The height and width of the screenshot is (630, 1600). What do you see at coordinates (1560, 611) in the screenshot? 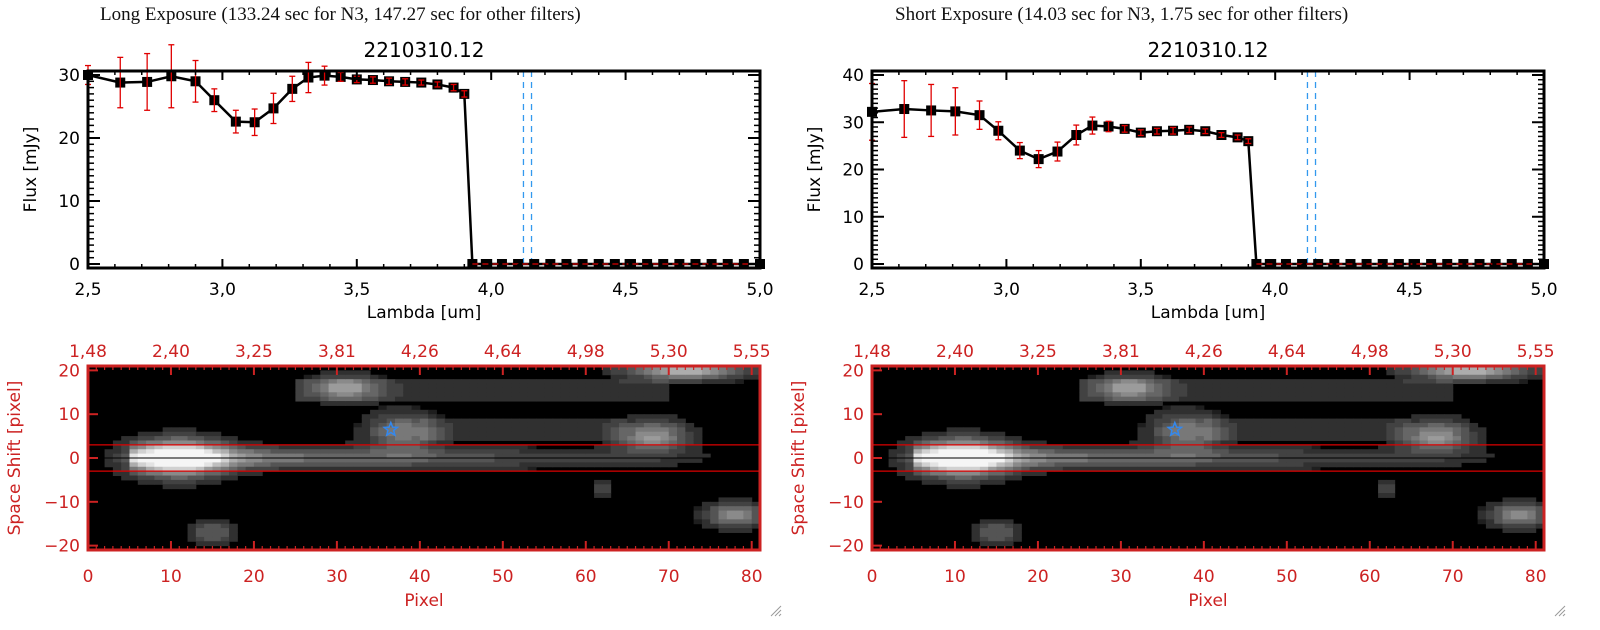
I see `resize-grip-icon-right` at bounding box center [1560, 611].